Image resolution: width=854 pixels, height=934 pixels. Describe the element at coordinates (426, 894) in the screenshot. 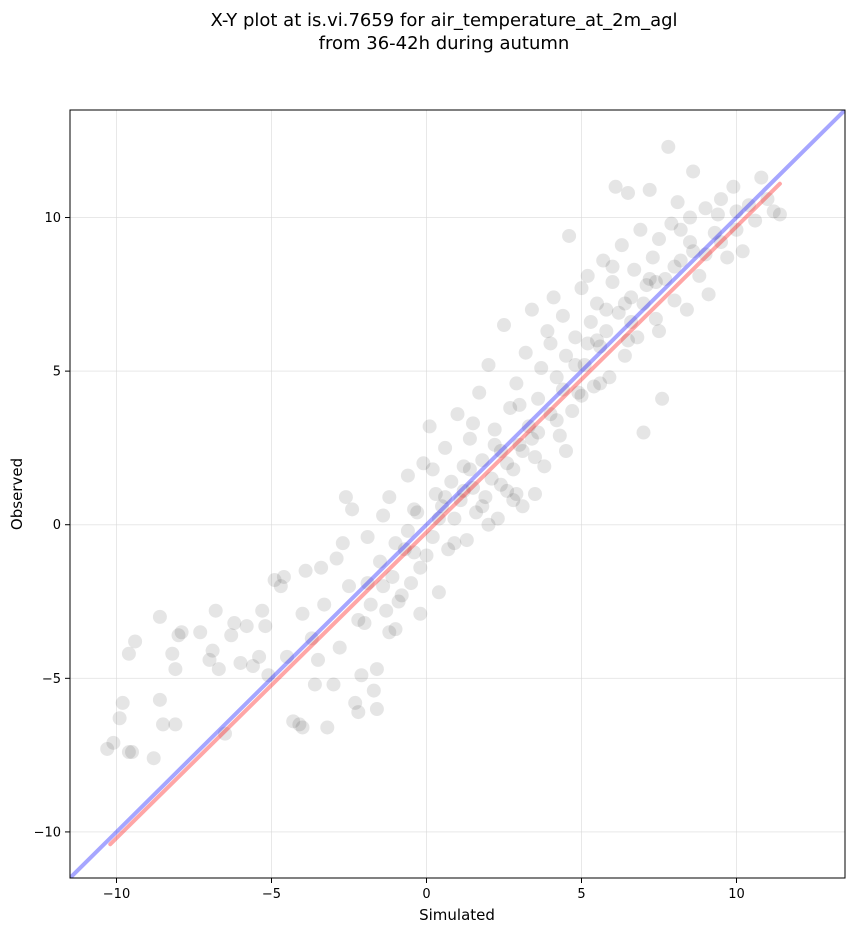

I see `x-tick-label-2: 0` at that location.